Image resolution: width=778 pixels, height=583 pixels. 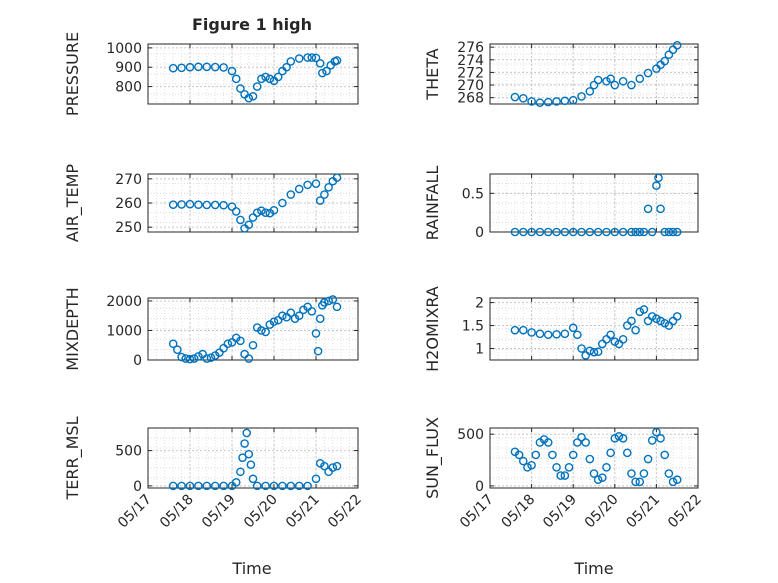 What do you see at coordinates (479, 350) in the screenshot?
I see `y-tick-label: 1` at bounding box center [479, 350].